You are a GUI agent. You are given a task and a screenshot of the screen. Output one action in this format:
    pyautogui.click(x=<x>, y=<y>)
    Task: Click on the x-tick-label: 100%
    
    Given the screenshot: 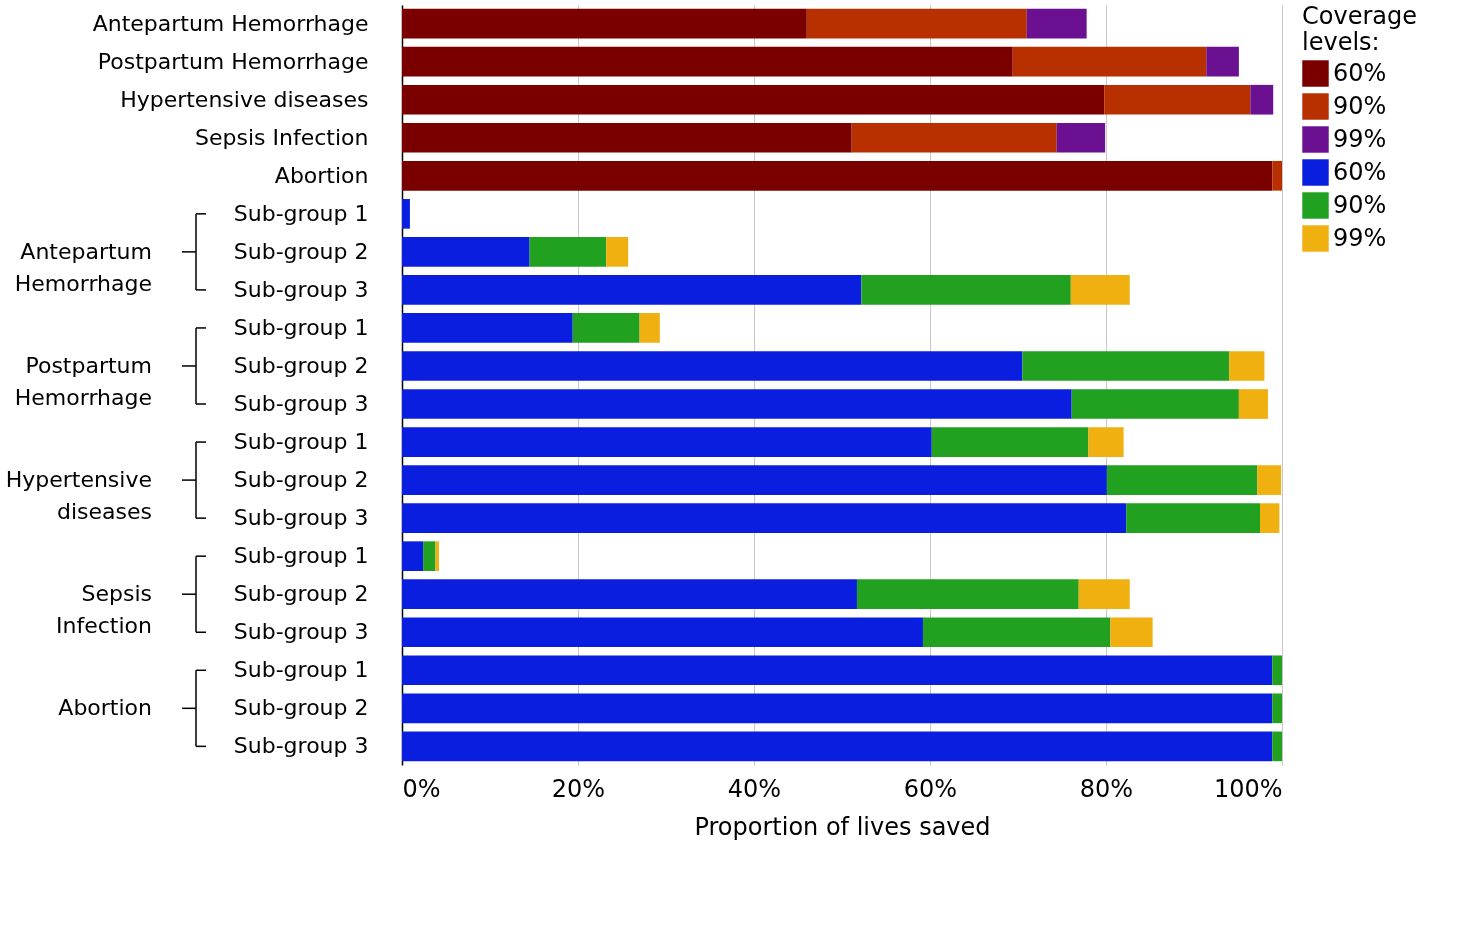 What is the action you would take?
    pyautogui.click(x=1248, y=788)
    